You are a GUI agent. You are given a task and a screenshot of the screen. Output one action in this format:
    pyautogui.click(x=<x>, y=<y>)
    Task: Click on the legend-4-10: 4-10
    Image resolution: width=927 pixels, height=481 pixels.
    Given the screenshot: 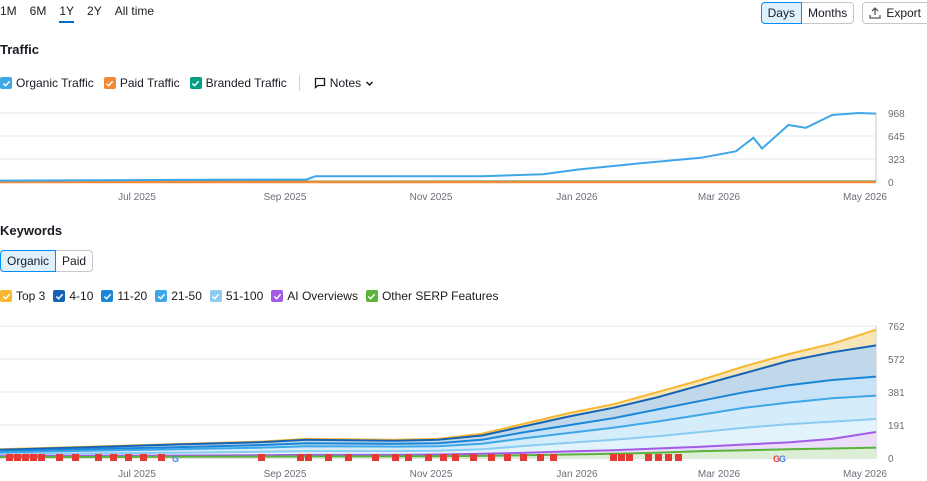 What is the action you would take?
    pyautogui.click(x=73, y=296)
    